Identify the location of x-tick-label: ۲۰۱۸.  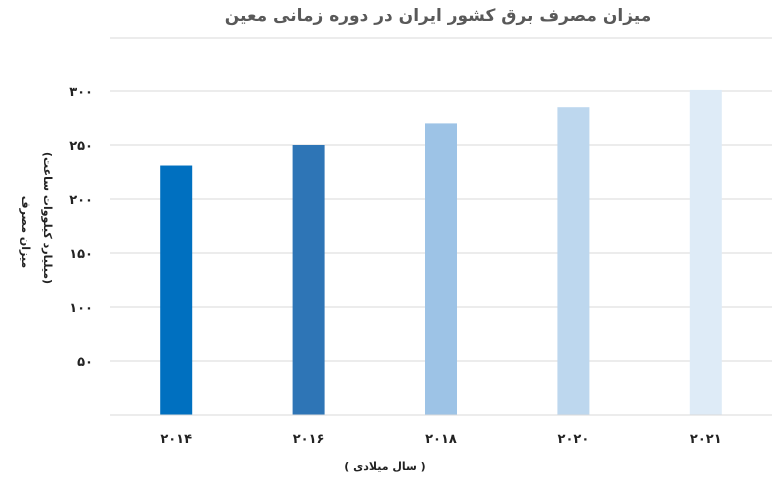
(441, 439).